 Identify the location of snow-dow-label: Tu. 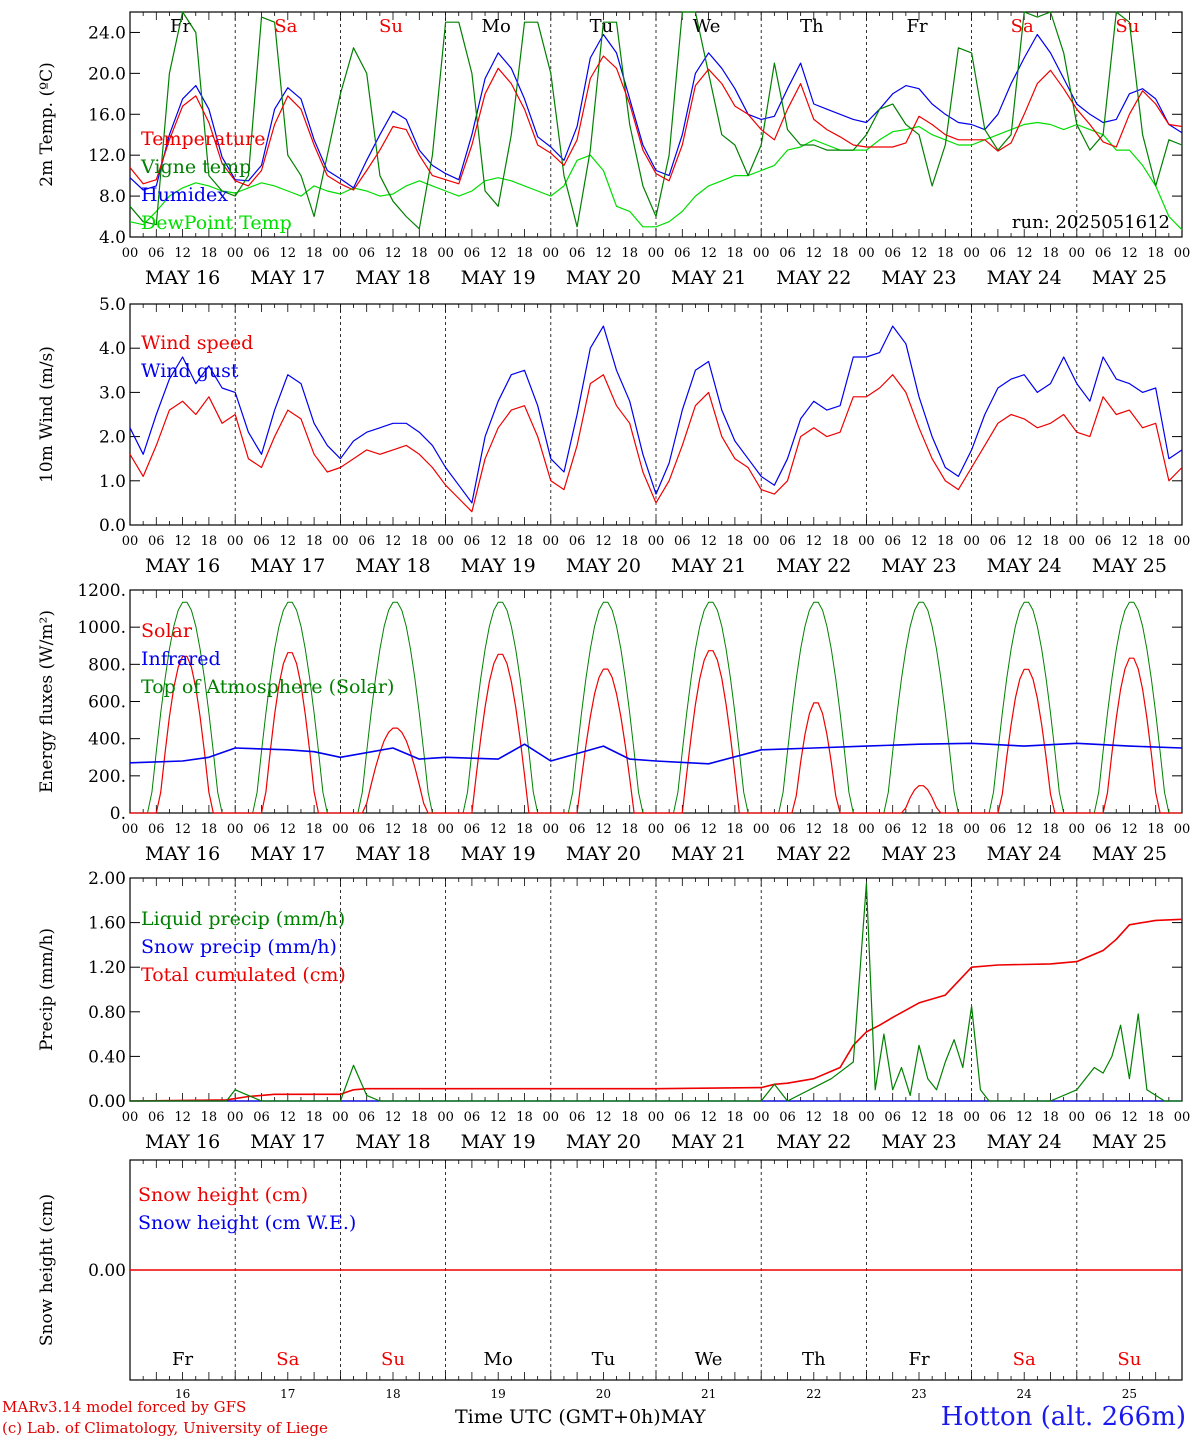
(604, 1359).